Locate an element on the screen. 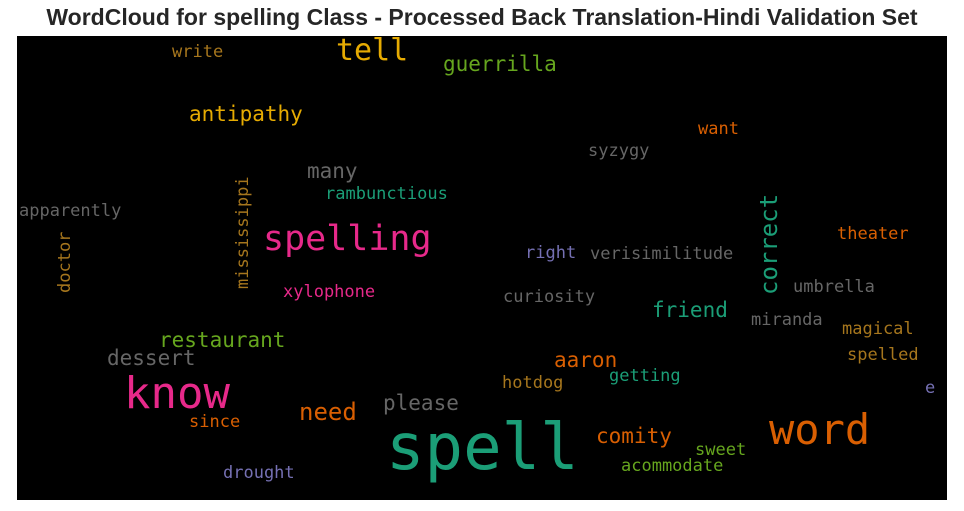  word-dessert: dessert is located at coordinates (151, 358).